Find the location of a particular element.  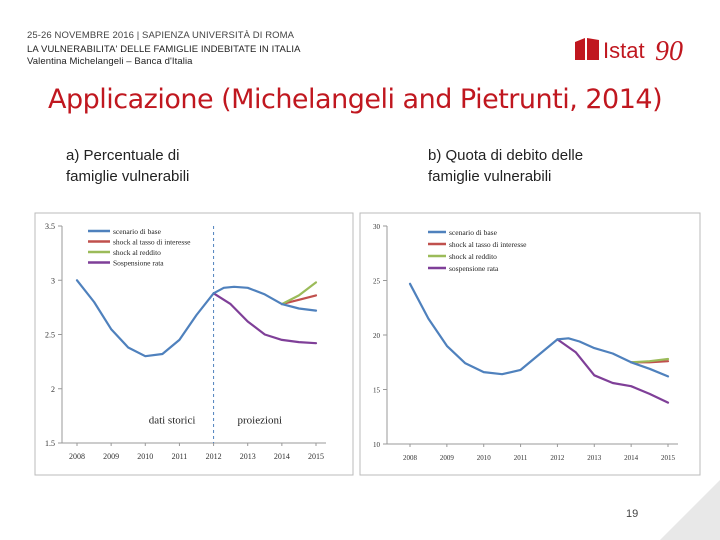

subtitle-a-line2: famiglie vulnerabili is located at coordinates (128, 176).